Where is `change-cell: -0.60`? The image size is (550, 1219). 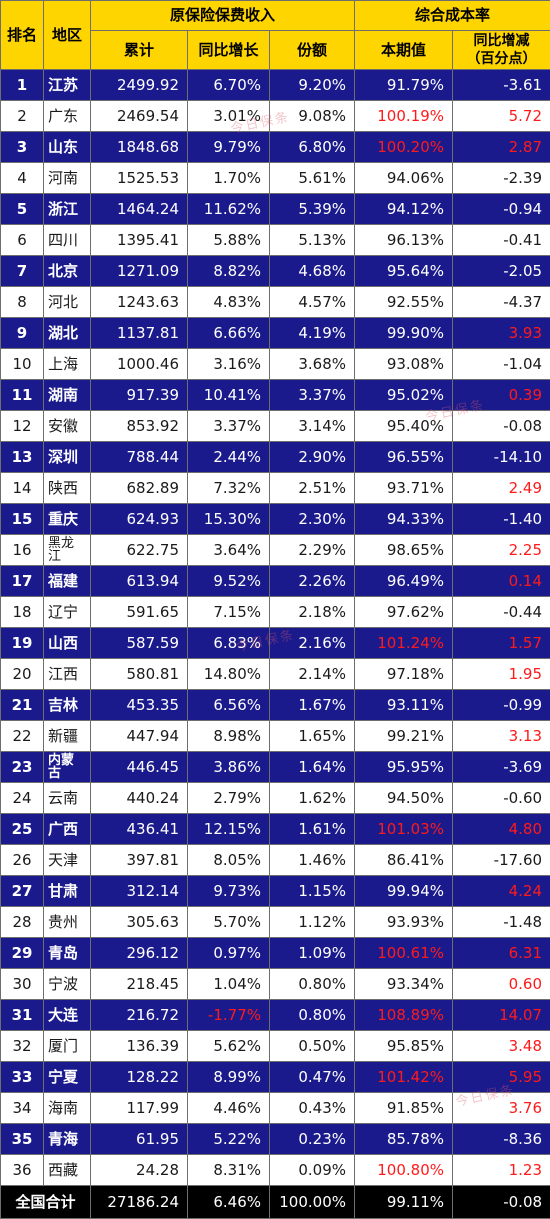 change-cell: -0.60 is located at coordinates (501, 798).